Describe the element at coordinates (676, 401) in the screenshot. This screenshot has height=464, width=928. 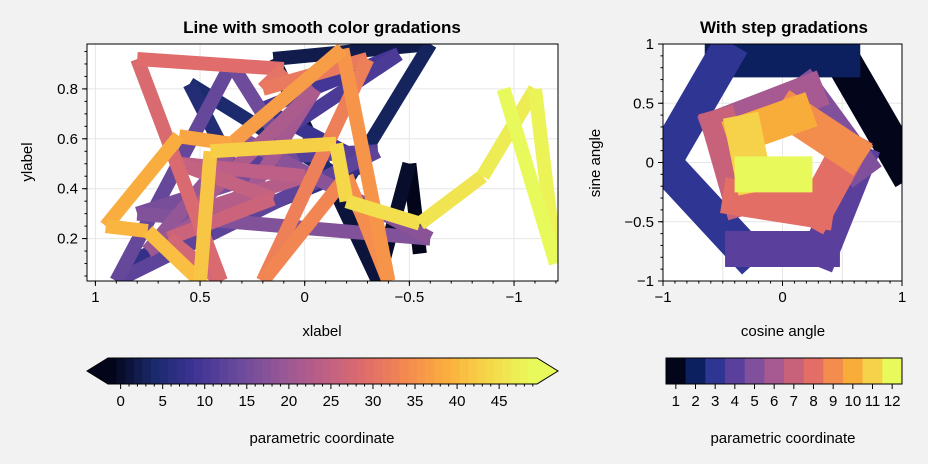
I see `right-colorbar-tick-label: 1` at that location.